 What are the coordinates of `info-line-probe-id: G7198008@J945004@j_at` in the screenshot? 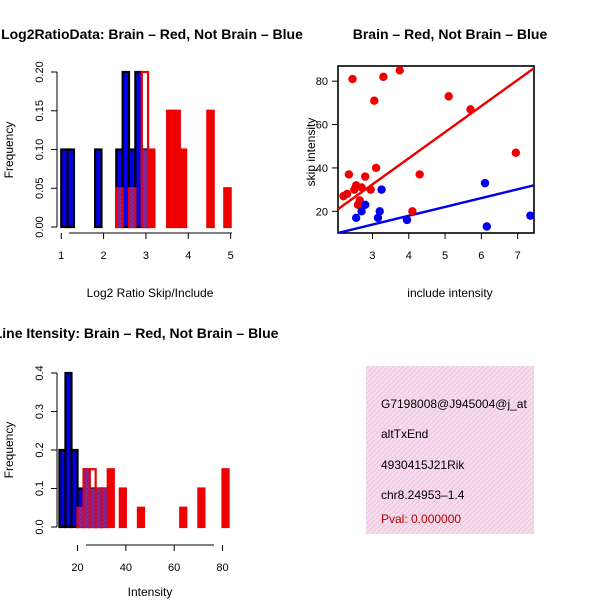 It's located at (454, 404).